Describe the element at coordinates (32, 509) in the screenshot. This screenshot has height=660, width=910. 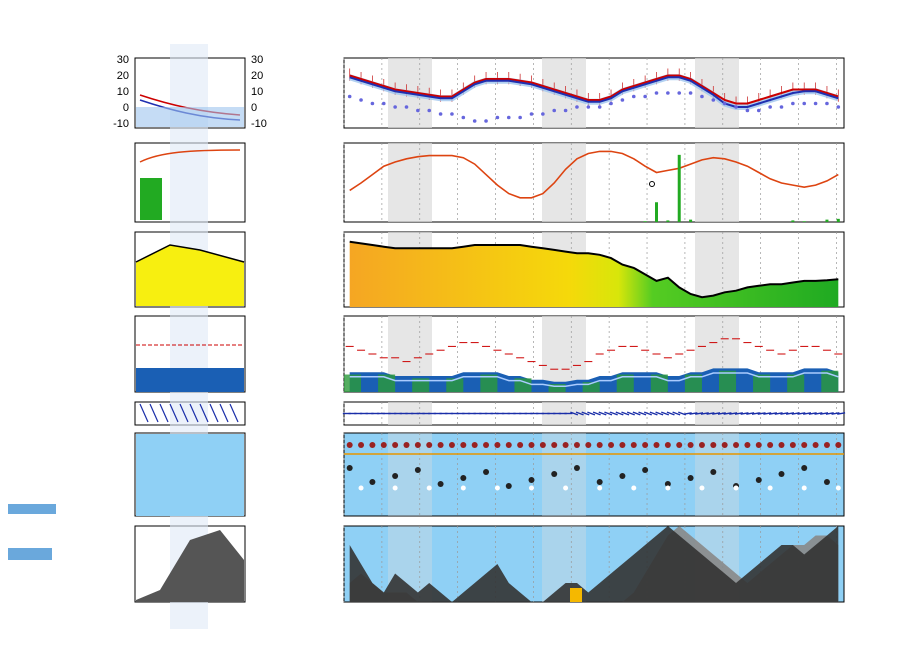
I see `legend-okt-swatch` at that location.